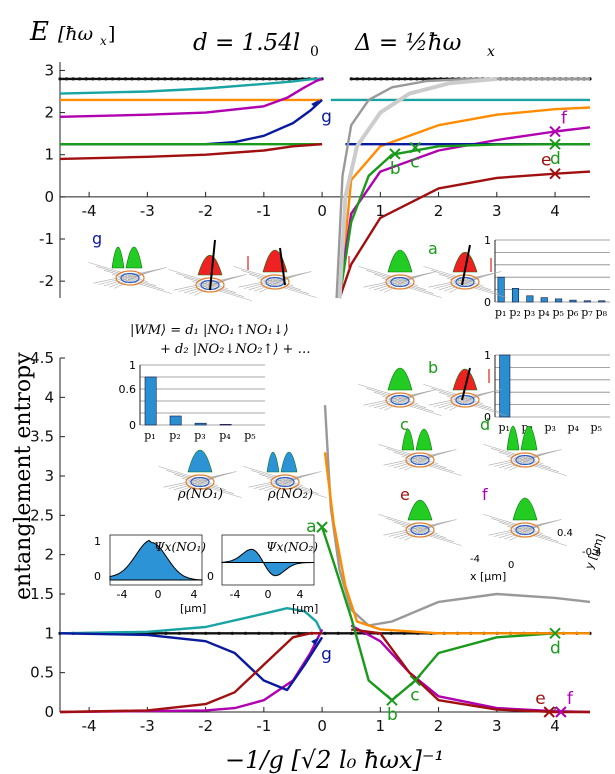 This screenshot has width=615, height=774. What do you see at coordinates (246, 43) in the screenshot?
I see `d-parameter: d = 1.54l` at bounding box center [246, 43].